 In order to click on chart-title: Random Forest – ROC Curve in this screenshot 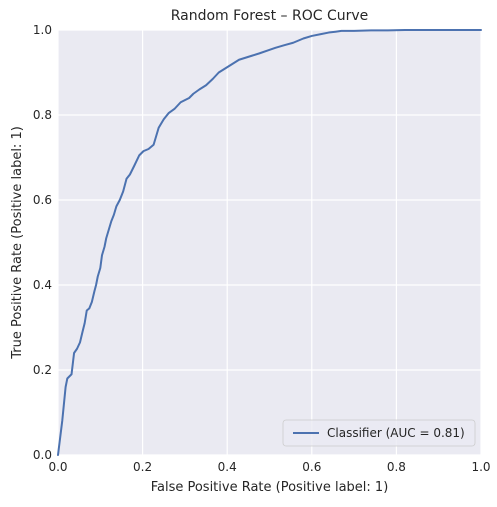, I will do `click(270, 16)`.